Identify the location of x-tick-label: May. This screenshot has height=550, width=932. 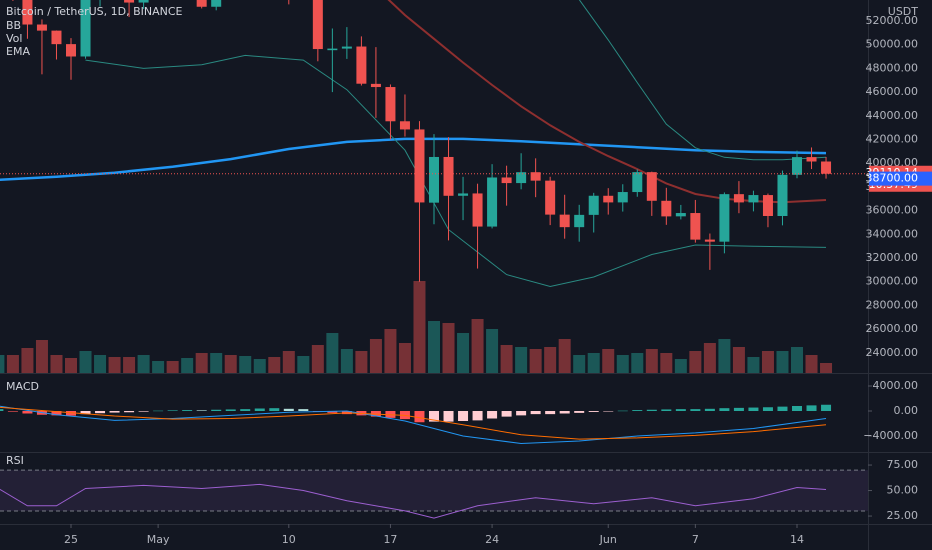
(158, 539).